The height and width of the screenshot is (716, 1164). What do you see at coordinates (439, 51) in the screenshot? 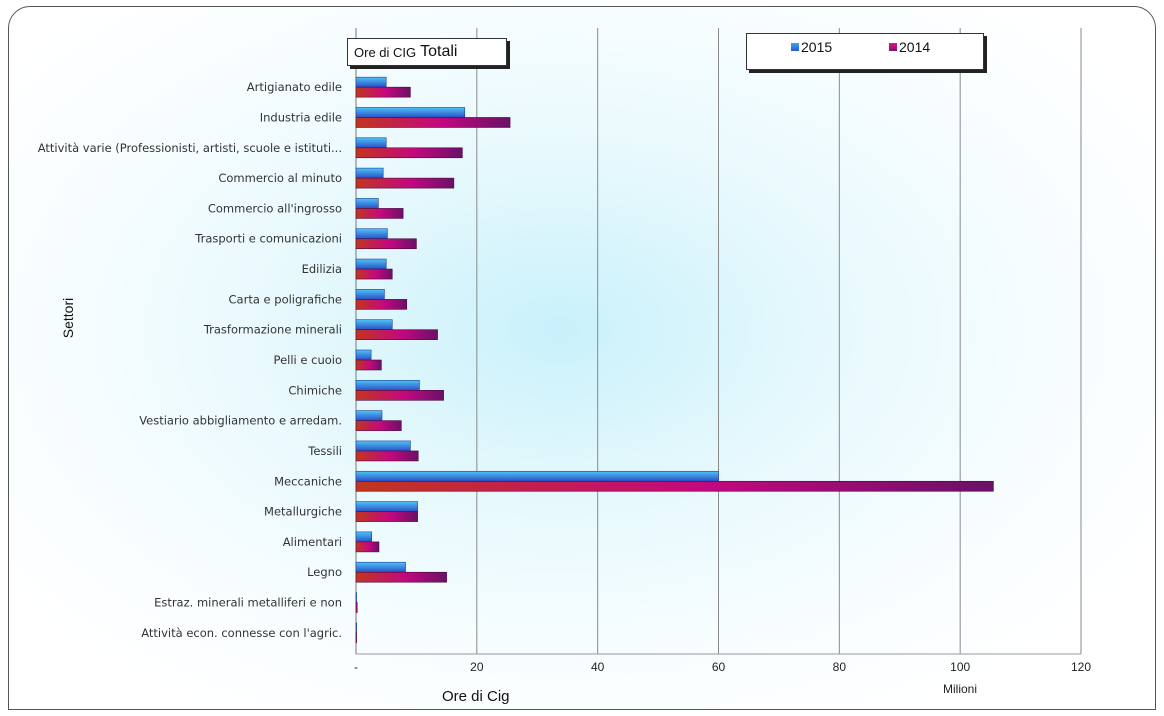
I see `title-part2: Totali` at bounding box center [439, 51].